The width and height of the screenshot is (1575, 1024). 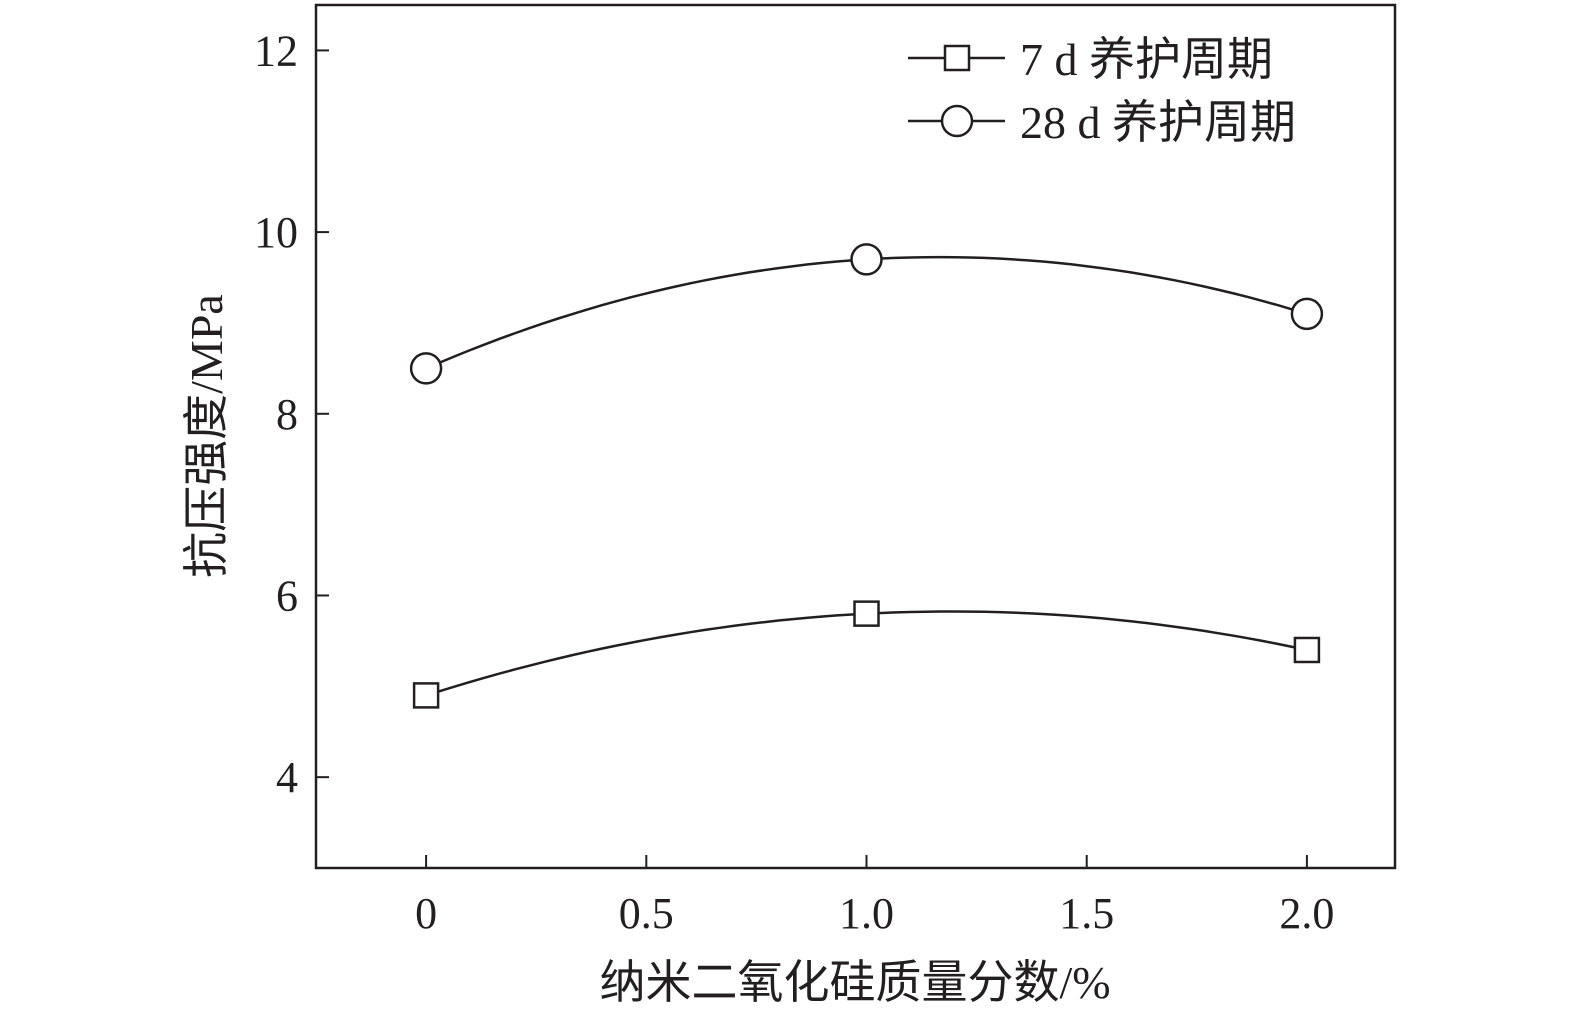 I want to click on y-tick-label: 8, so click(x=287, y=414).